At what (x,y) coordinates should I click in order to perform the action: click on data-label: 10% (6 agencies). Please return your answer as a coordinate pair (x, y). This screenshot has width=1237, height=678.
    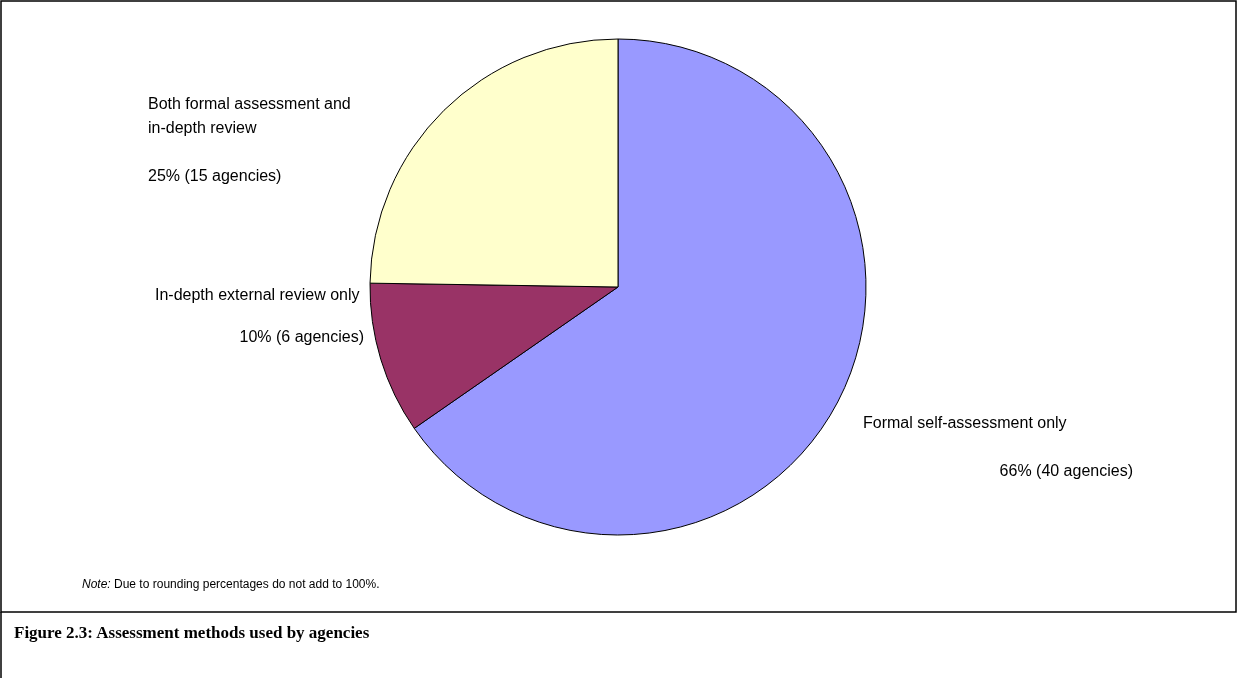
    Looking at the image, I should click on (301, 336).